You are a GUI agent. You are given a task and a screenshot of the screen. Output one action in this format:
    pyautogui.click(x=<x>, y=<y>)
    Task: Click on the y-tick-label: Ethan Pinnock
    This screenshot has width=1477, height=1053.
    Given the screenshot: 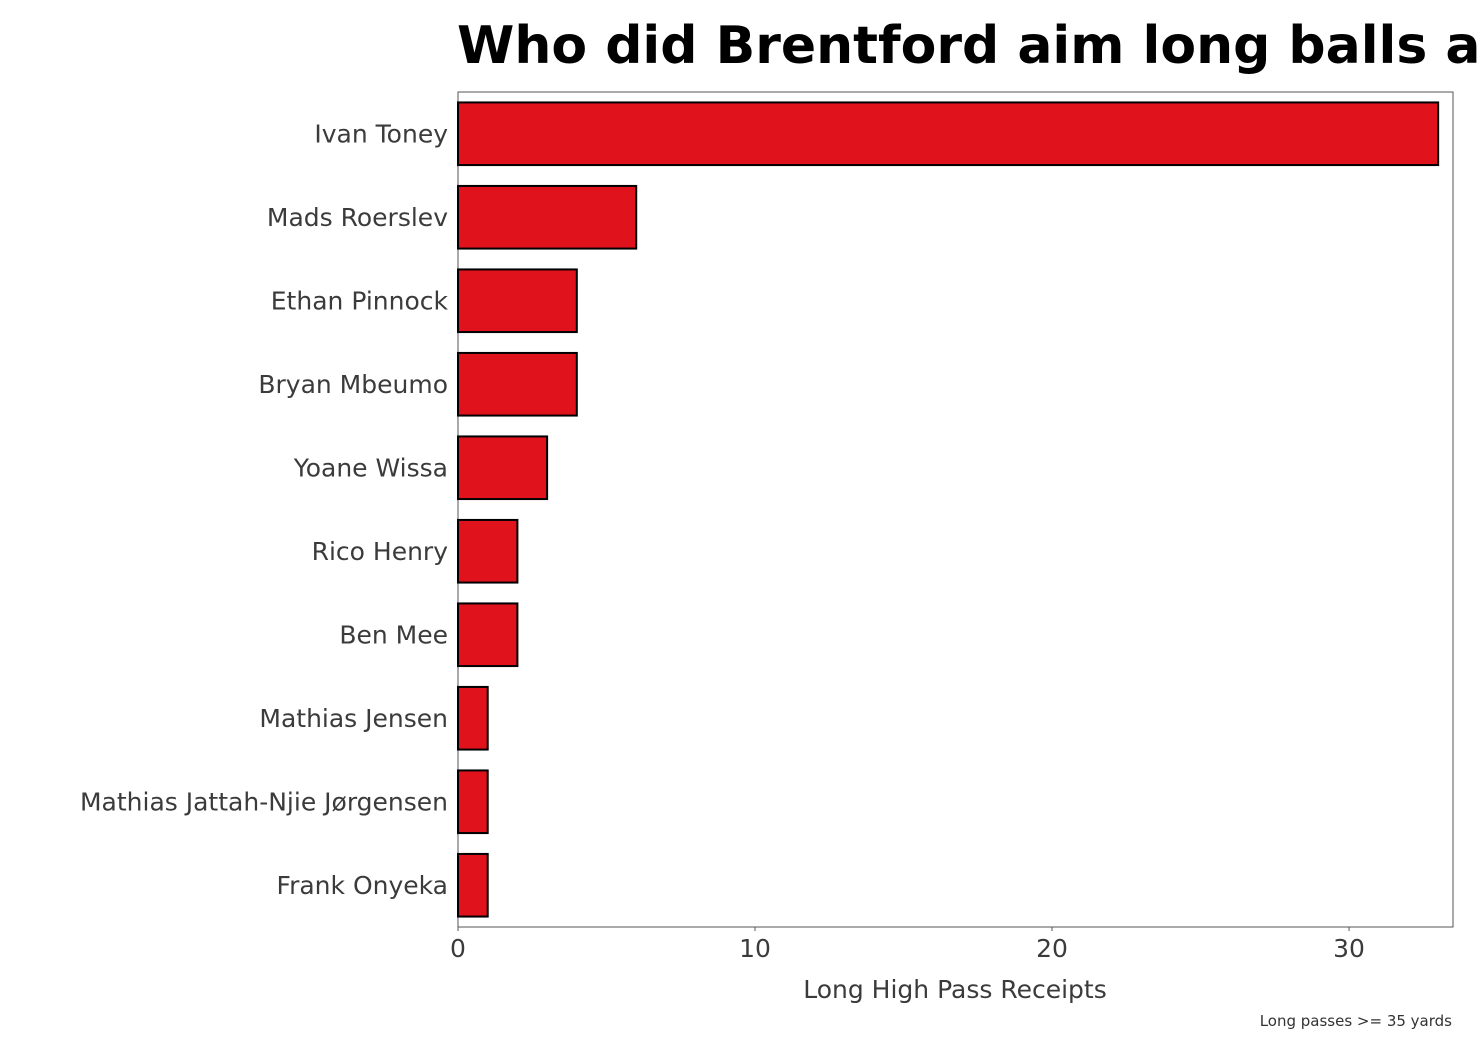 What is the action you would take?
    pyautogui.click(x=360, y=300)
    